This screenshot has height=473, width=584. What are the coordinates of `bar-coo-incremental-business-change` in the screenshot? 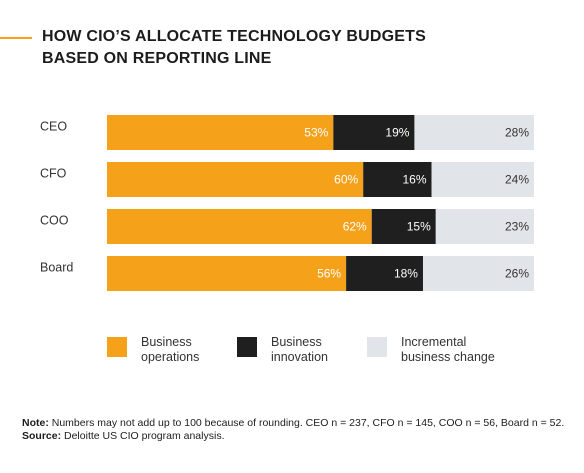 It's located at (484, 226).